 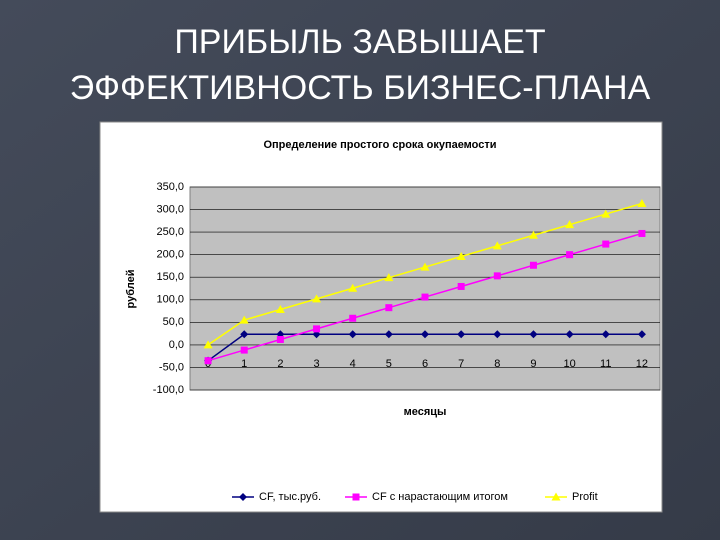 I want to click on y-tick-label: 250,0, so click(x=170, y=232).